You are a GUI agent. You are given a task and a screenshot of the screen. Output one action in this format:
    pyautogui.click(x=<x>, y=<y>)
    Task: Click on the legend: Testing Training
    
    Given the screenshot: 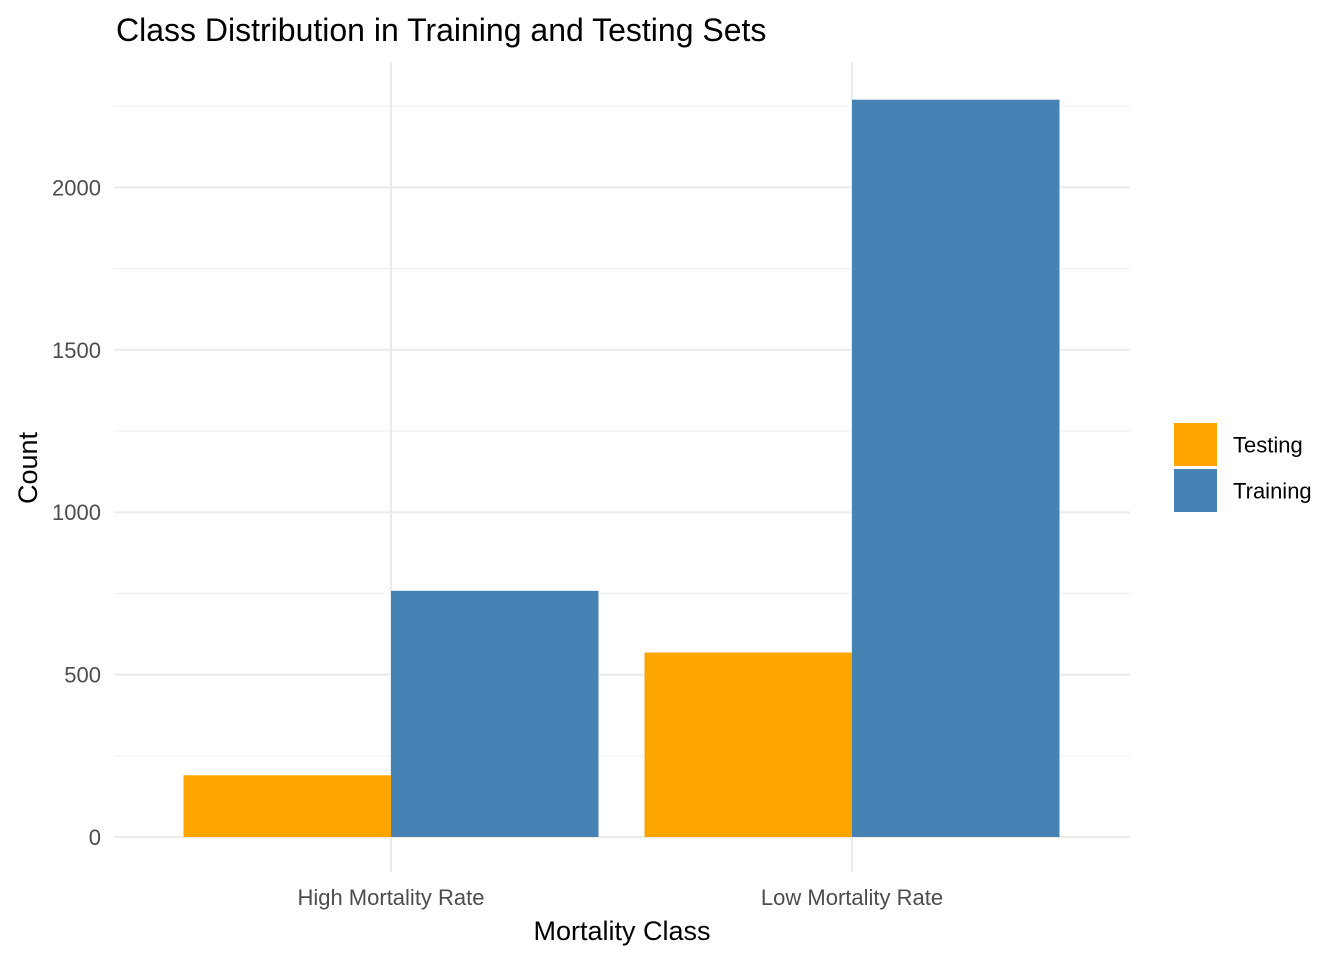 What is the action you would take?
    pyautogui.click(x=1243, y=467)
    